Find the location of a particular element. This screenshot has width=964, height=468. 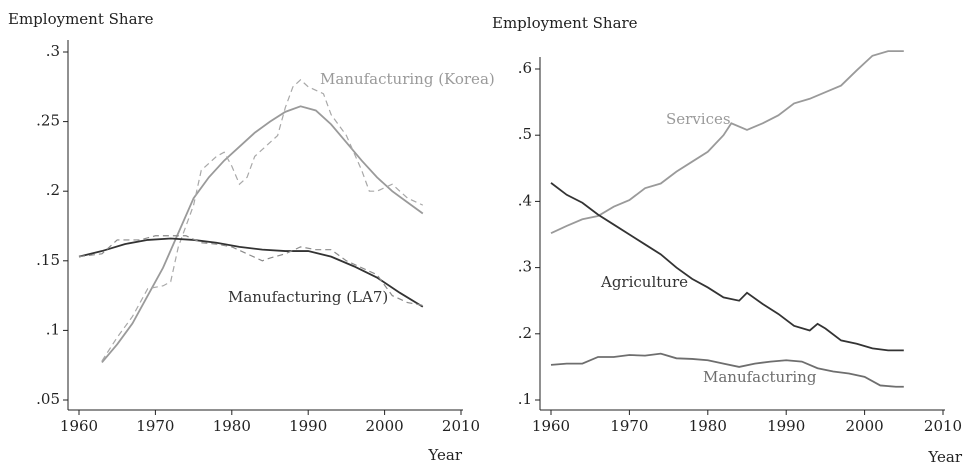

y-tick-label: .05 is located at coordinates (48, 399).